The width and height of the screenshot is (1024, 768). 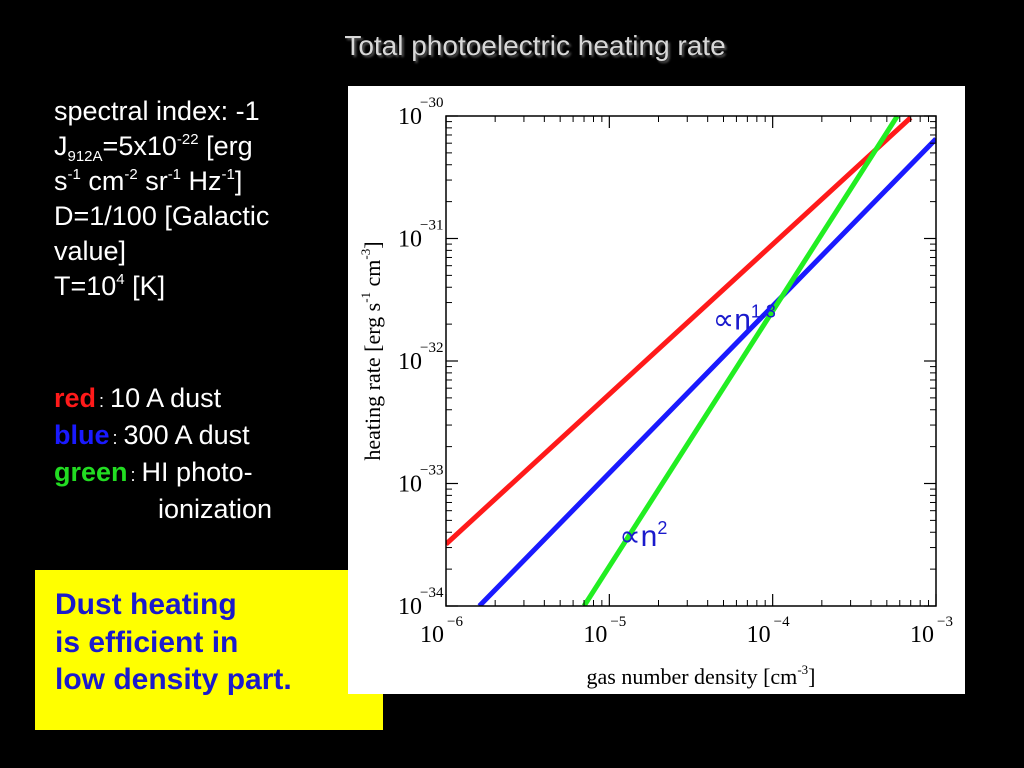 I want to click on x-axis-label: gas number density [cm-3], so click(x=701, y=675).